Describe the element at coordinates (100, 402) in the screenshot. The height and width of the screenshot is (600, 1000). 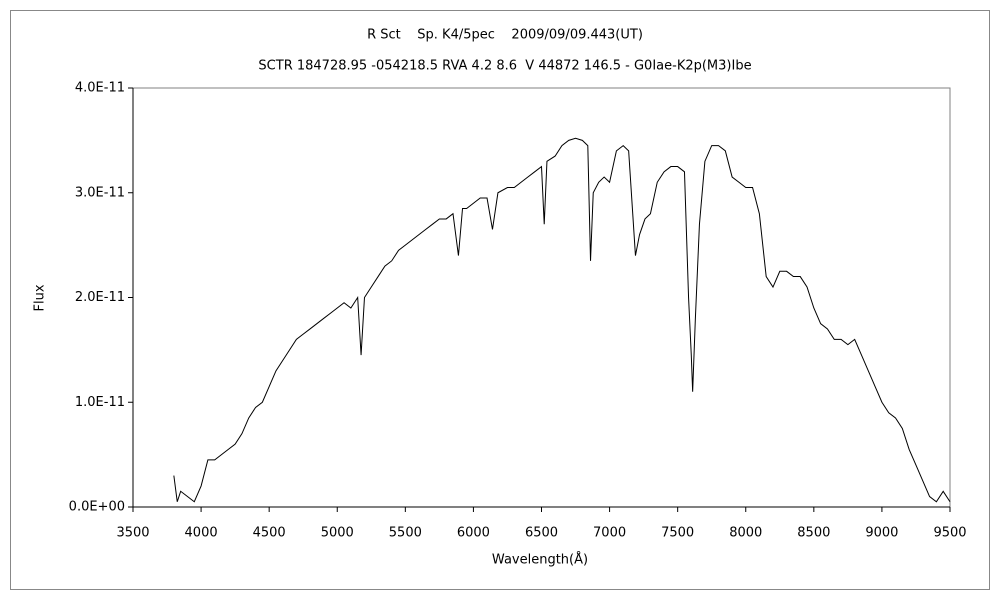
I see `y-tick-label: 1.0E-11` at that location.